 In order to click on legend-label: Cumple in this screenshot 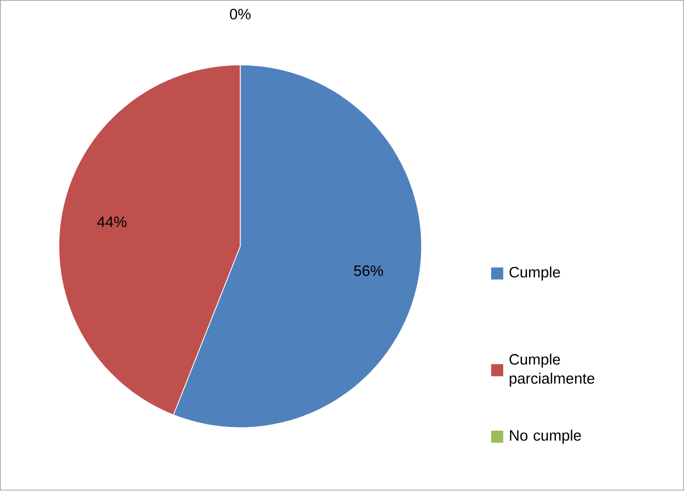, I will do `click(535, 273)`.